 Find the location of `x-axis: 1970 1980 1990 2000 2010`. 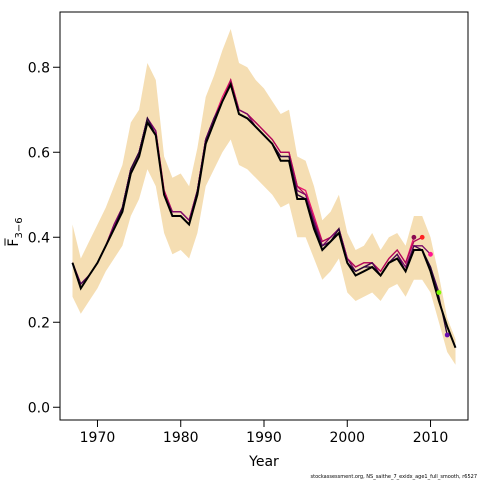

x-axis: 1970 1980 1990 2000 2010 is located at coordinates (264, 433).